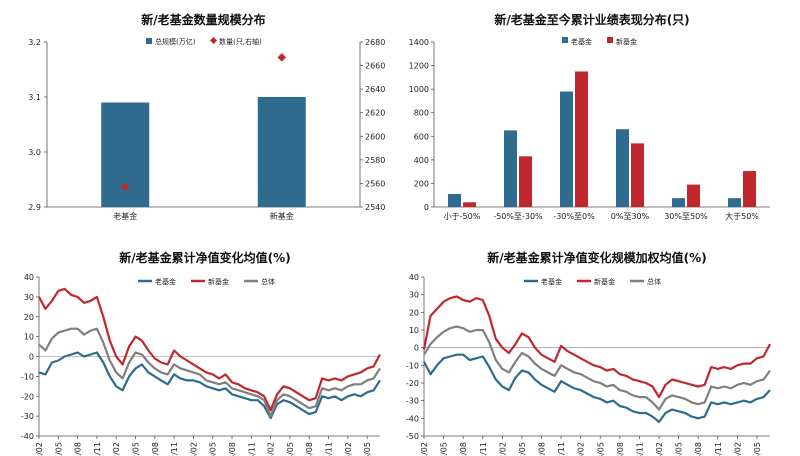 This screenshot has width=800, height=456. I want to click on y-tick-label: 10, so click(414, 330).